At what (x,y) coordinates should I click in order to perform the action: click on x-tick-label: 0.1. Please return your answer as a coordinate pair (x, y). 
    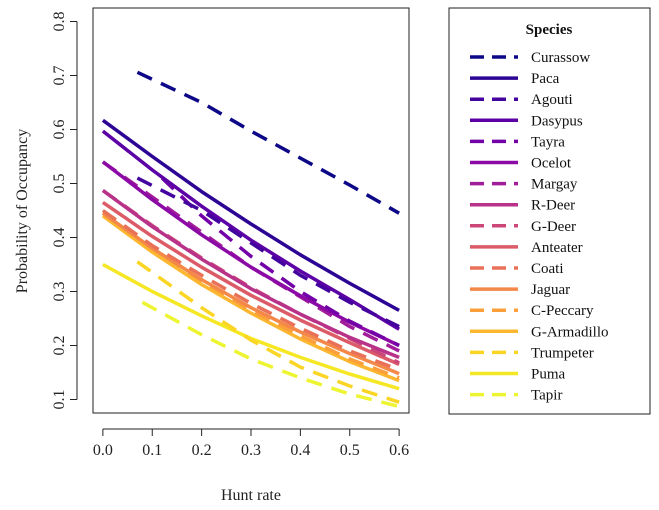
    Looking at the image, I should click on (152, 450).